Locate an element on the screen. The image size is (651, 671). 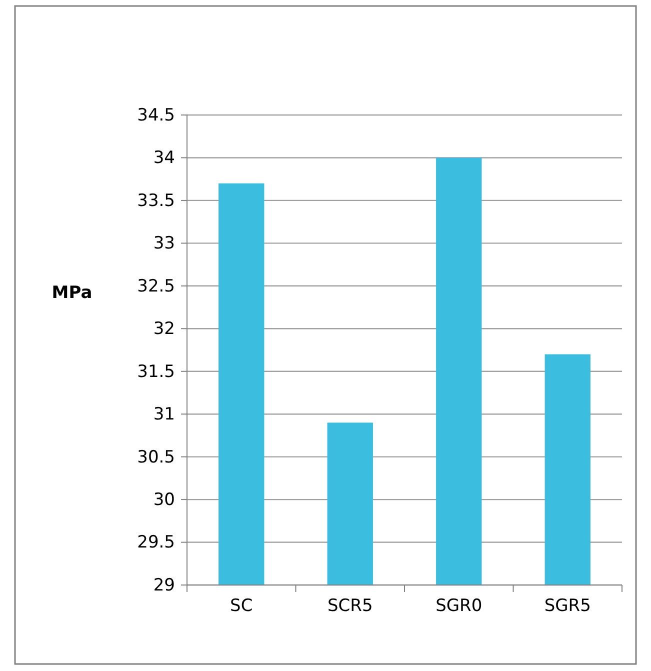
y-tick-label: 30 is located at coordinates (164, 500).